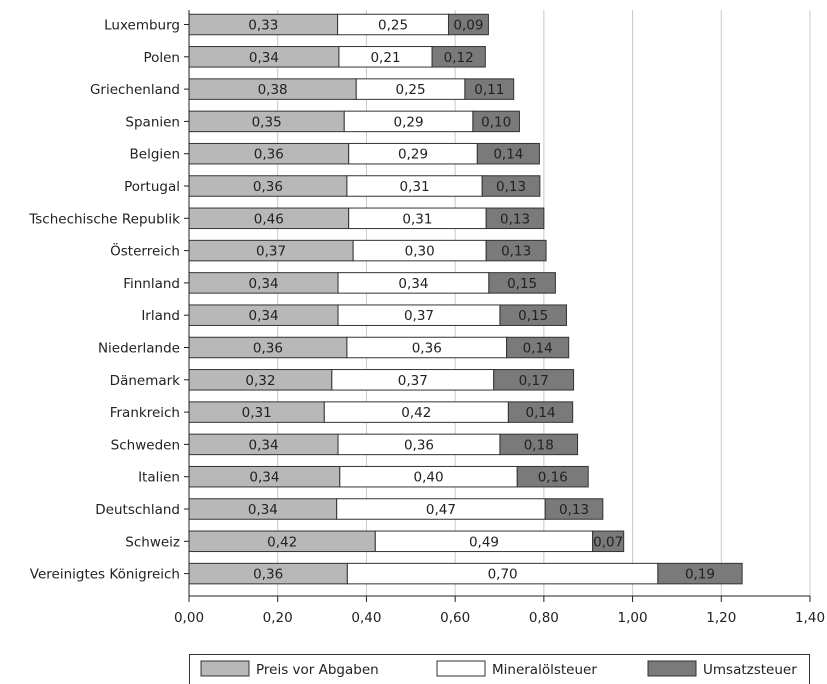 The width and height of the screenshot is (827, 684). I want to click on category-label: Belgien, so click(155, 155).